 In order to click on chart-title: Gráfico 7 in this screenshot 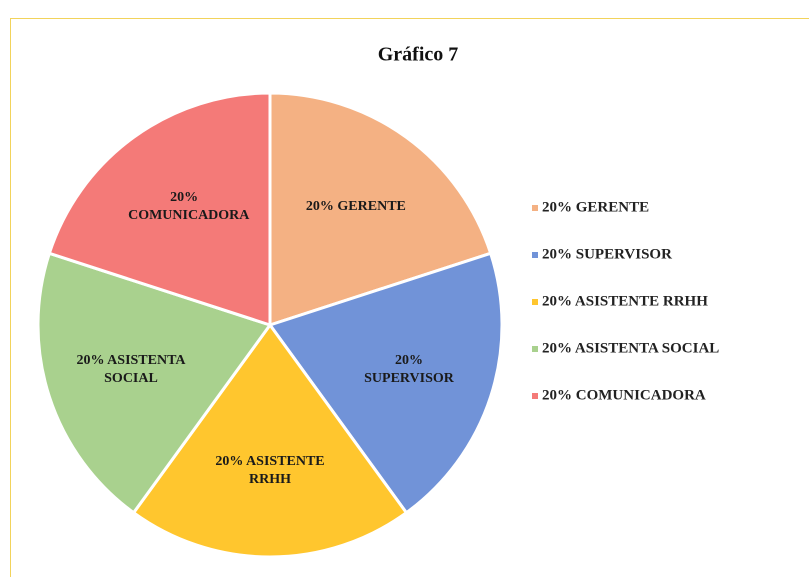, I will do `click(418, 54)`.